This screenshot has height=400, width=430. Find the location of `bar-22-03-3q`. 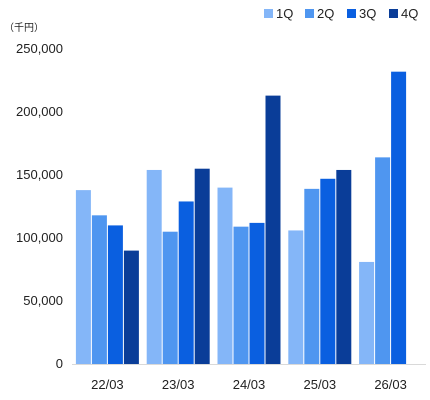

bar-22-03-3q is located at coordinates (115, 294).